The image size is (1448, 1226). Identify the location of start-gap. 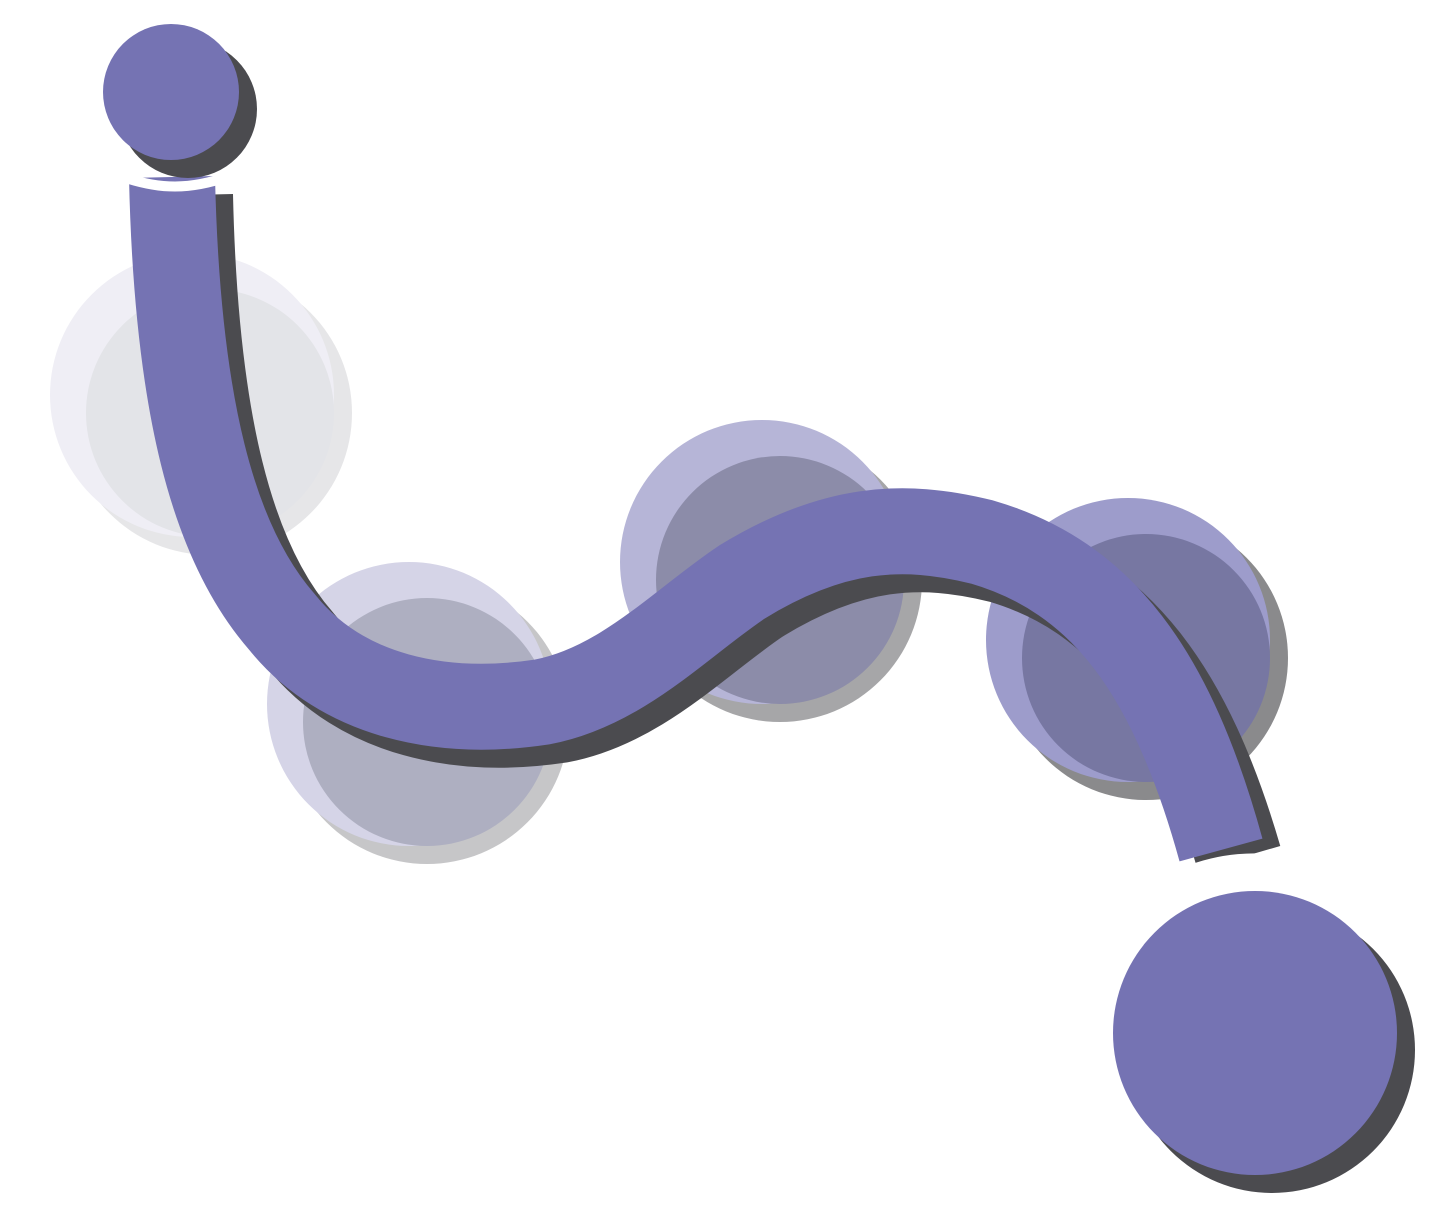
(175, 181).